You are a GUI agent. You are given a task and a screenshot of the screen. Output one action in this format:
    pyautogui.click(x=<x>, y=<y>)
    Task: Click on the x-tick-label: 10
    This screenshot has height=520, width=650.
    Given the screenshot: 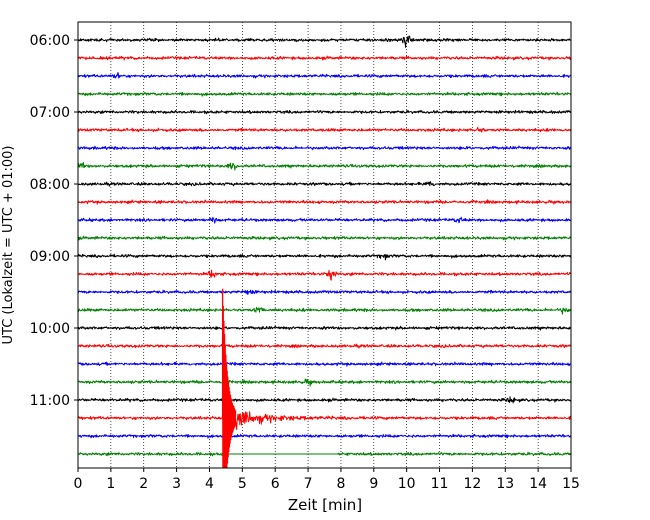 What is the action you would take?
    pyautogui.click(x=407, y=484)
    